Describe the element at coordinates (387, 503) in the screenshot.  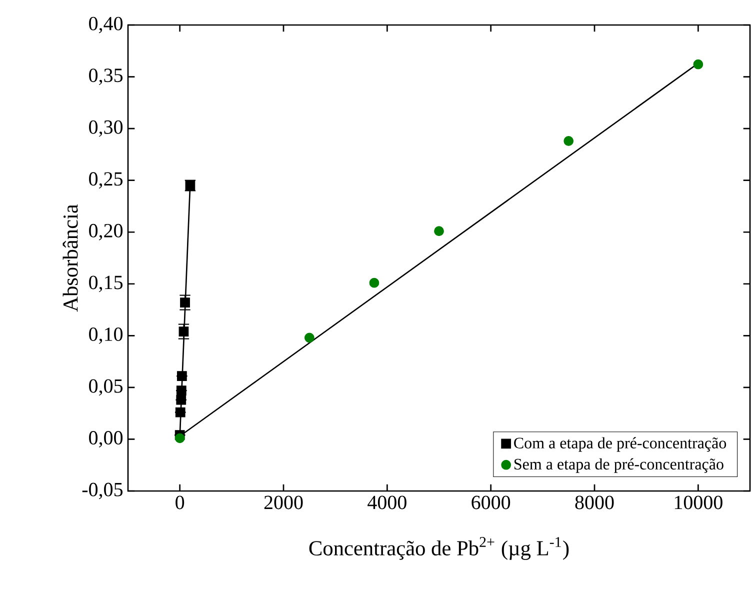
I see `x-tick-label: 4000` at that location.